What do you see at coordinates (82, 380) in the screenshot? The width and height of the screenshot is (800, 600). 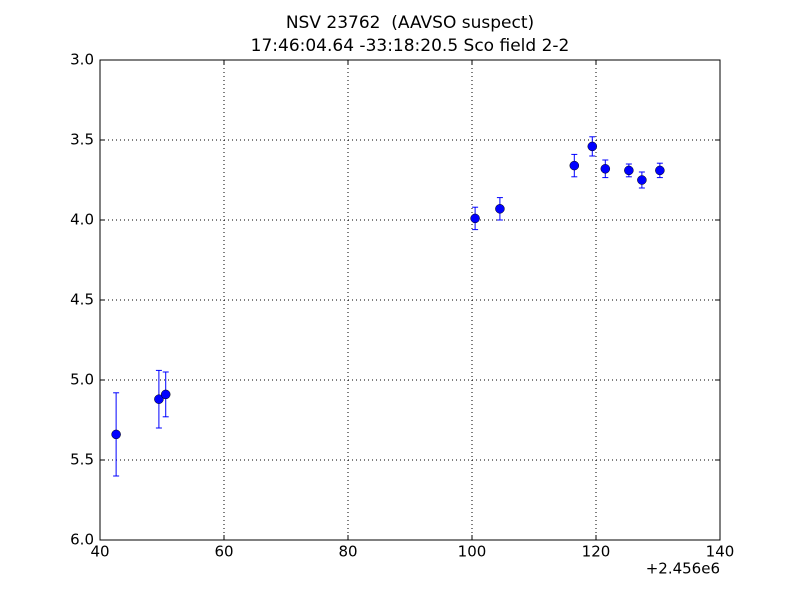 I see `y-tick-label: 5.0` at bounding box center [82, 380].